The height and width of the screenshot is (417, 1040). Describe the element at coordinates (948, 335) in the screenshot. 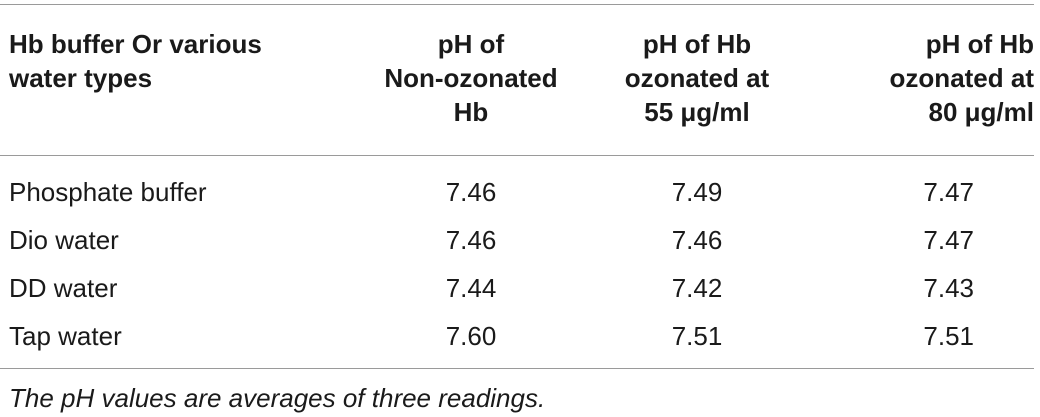

I see `cell-ozonated-80: 7.51` at that location.